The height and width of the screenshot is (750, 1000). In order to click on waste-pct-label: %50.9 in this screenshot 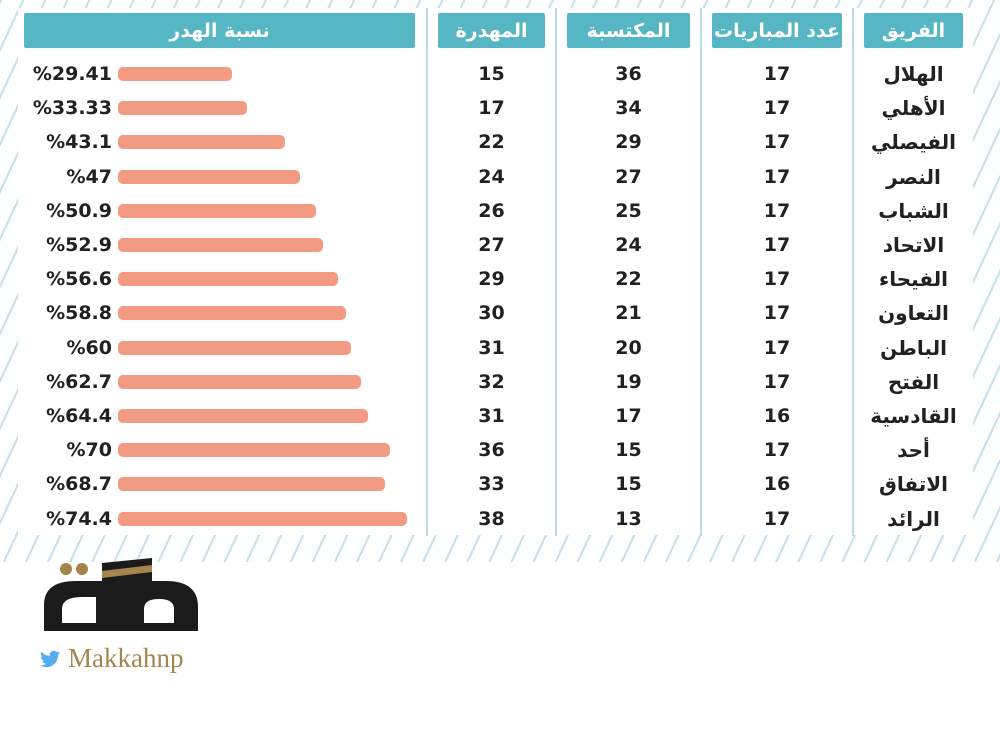, I will do `click(79, 210)`.